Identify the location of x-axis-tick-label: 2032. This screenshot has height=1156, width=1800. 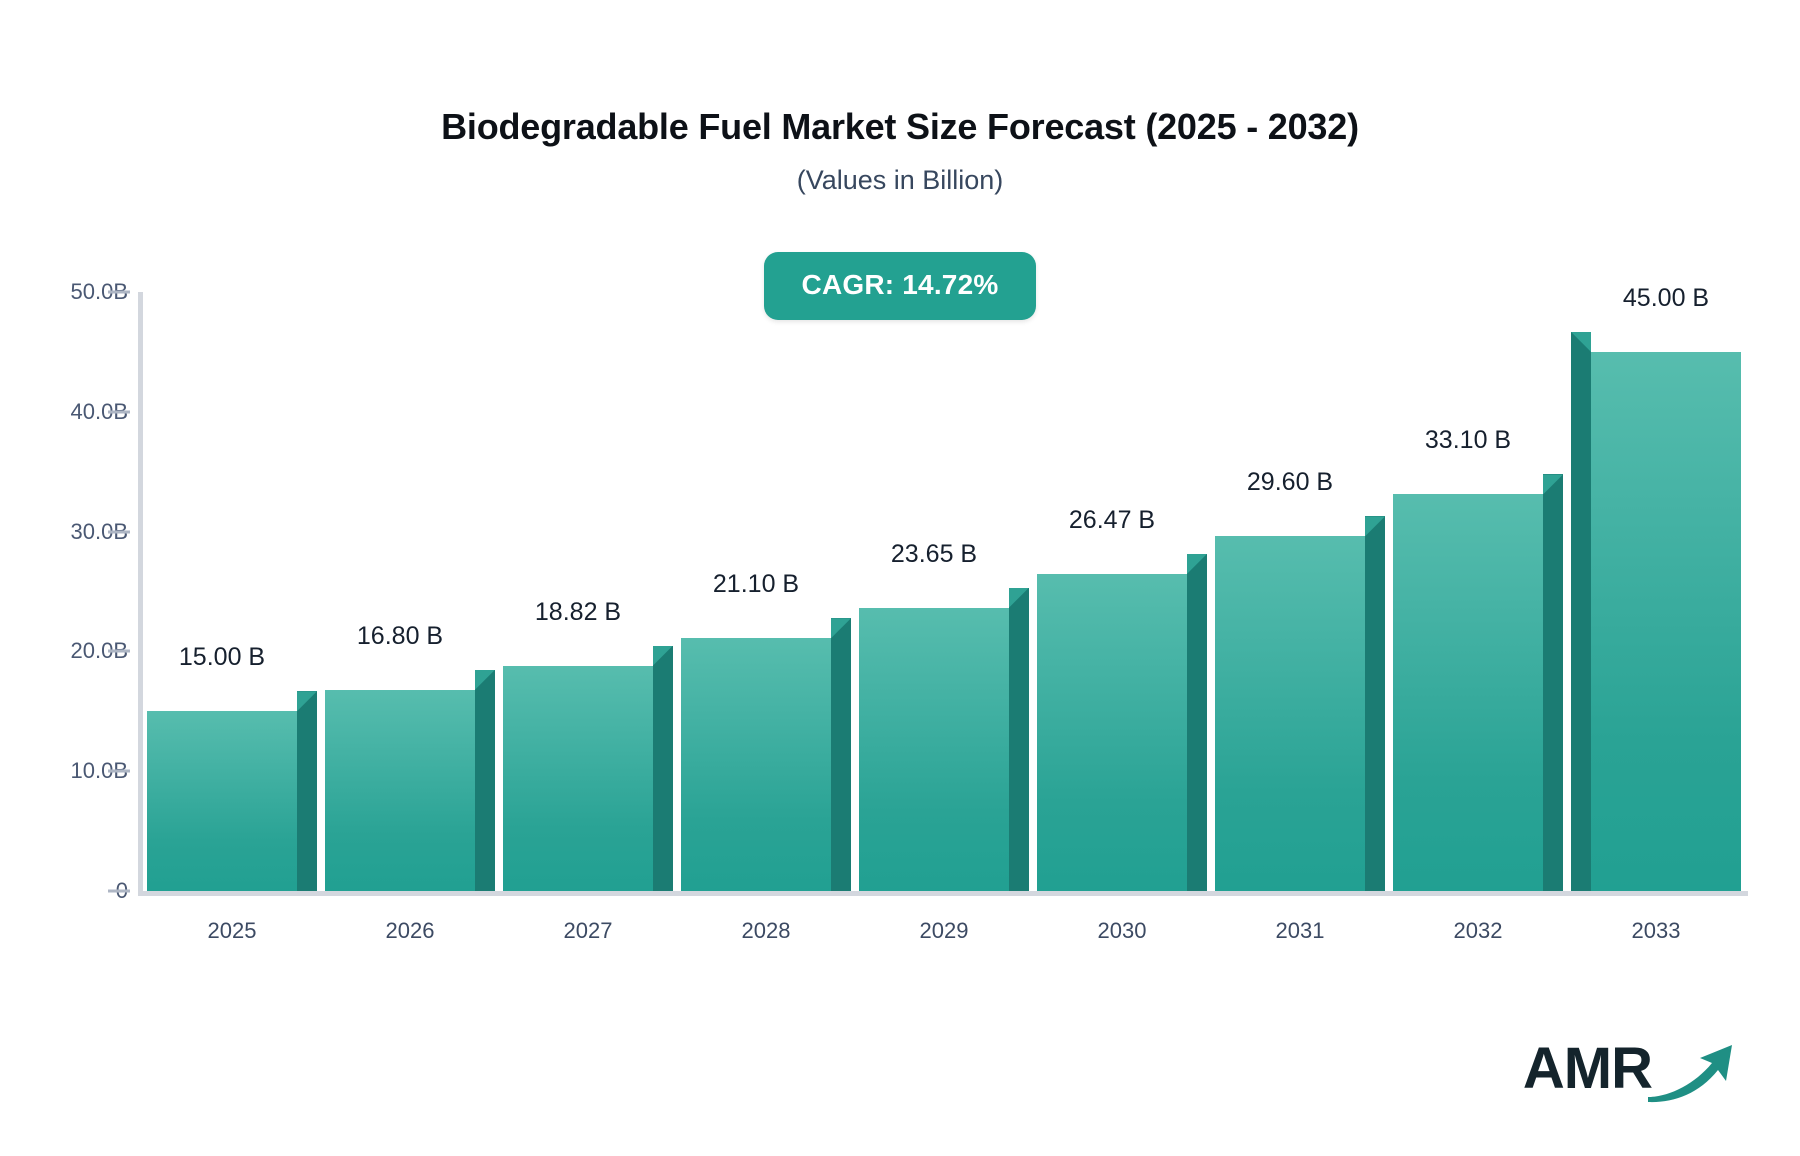
(1478, 930).